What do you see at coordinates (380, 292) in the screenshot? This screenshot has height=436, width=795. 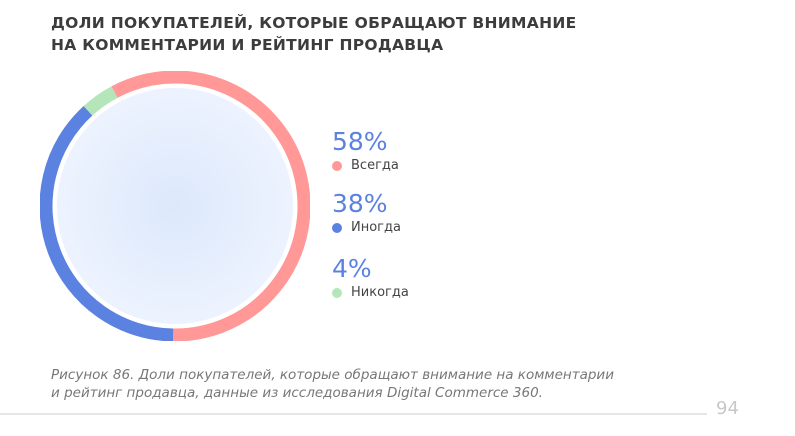 I see `legend-label: Никогда` at bounding box center [380, 292].